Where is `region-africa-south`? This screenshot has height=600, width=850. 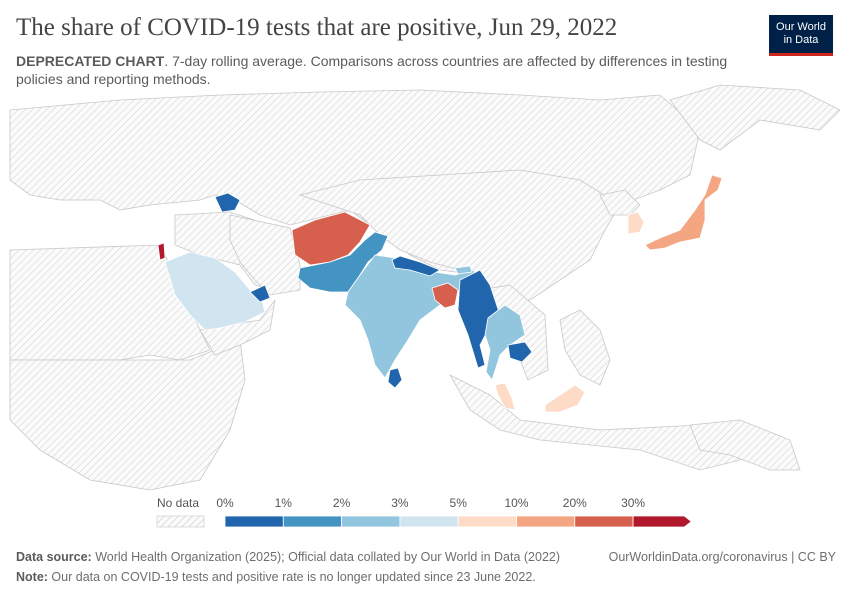
region-africa-south is located at coordinates (127, 415).